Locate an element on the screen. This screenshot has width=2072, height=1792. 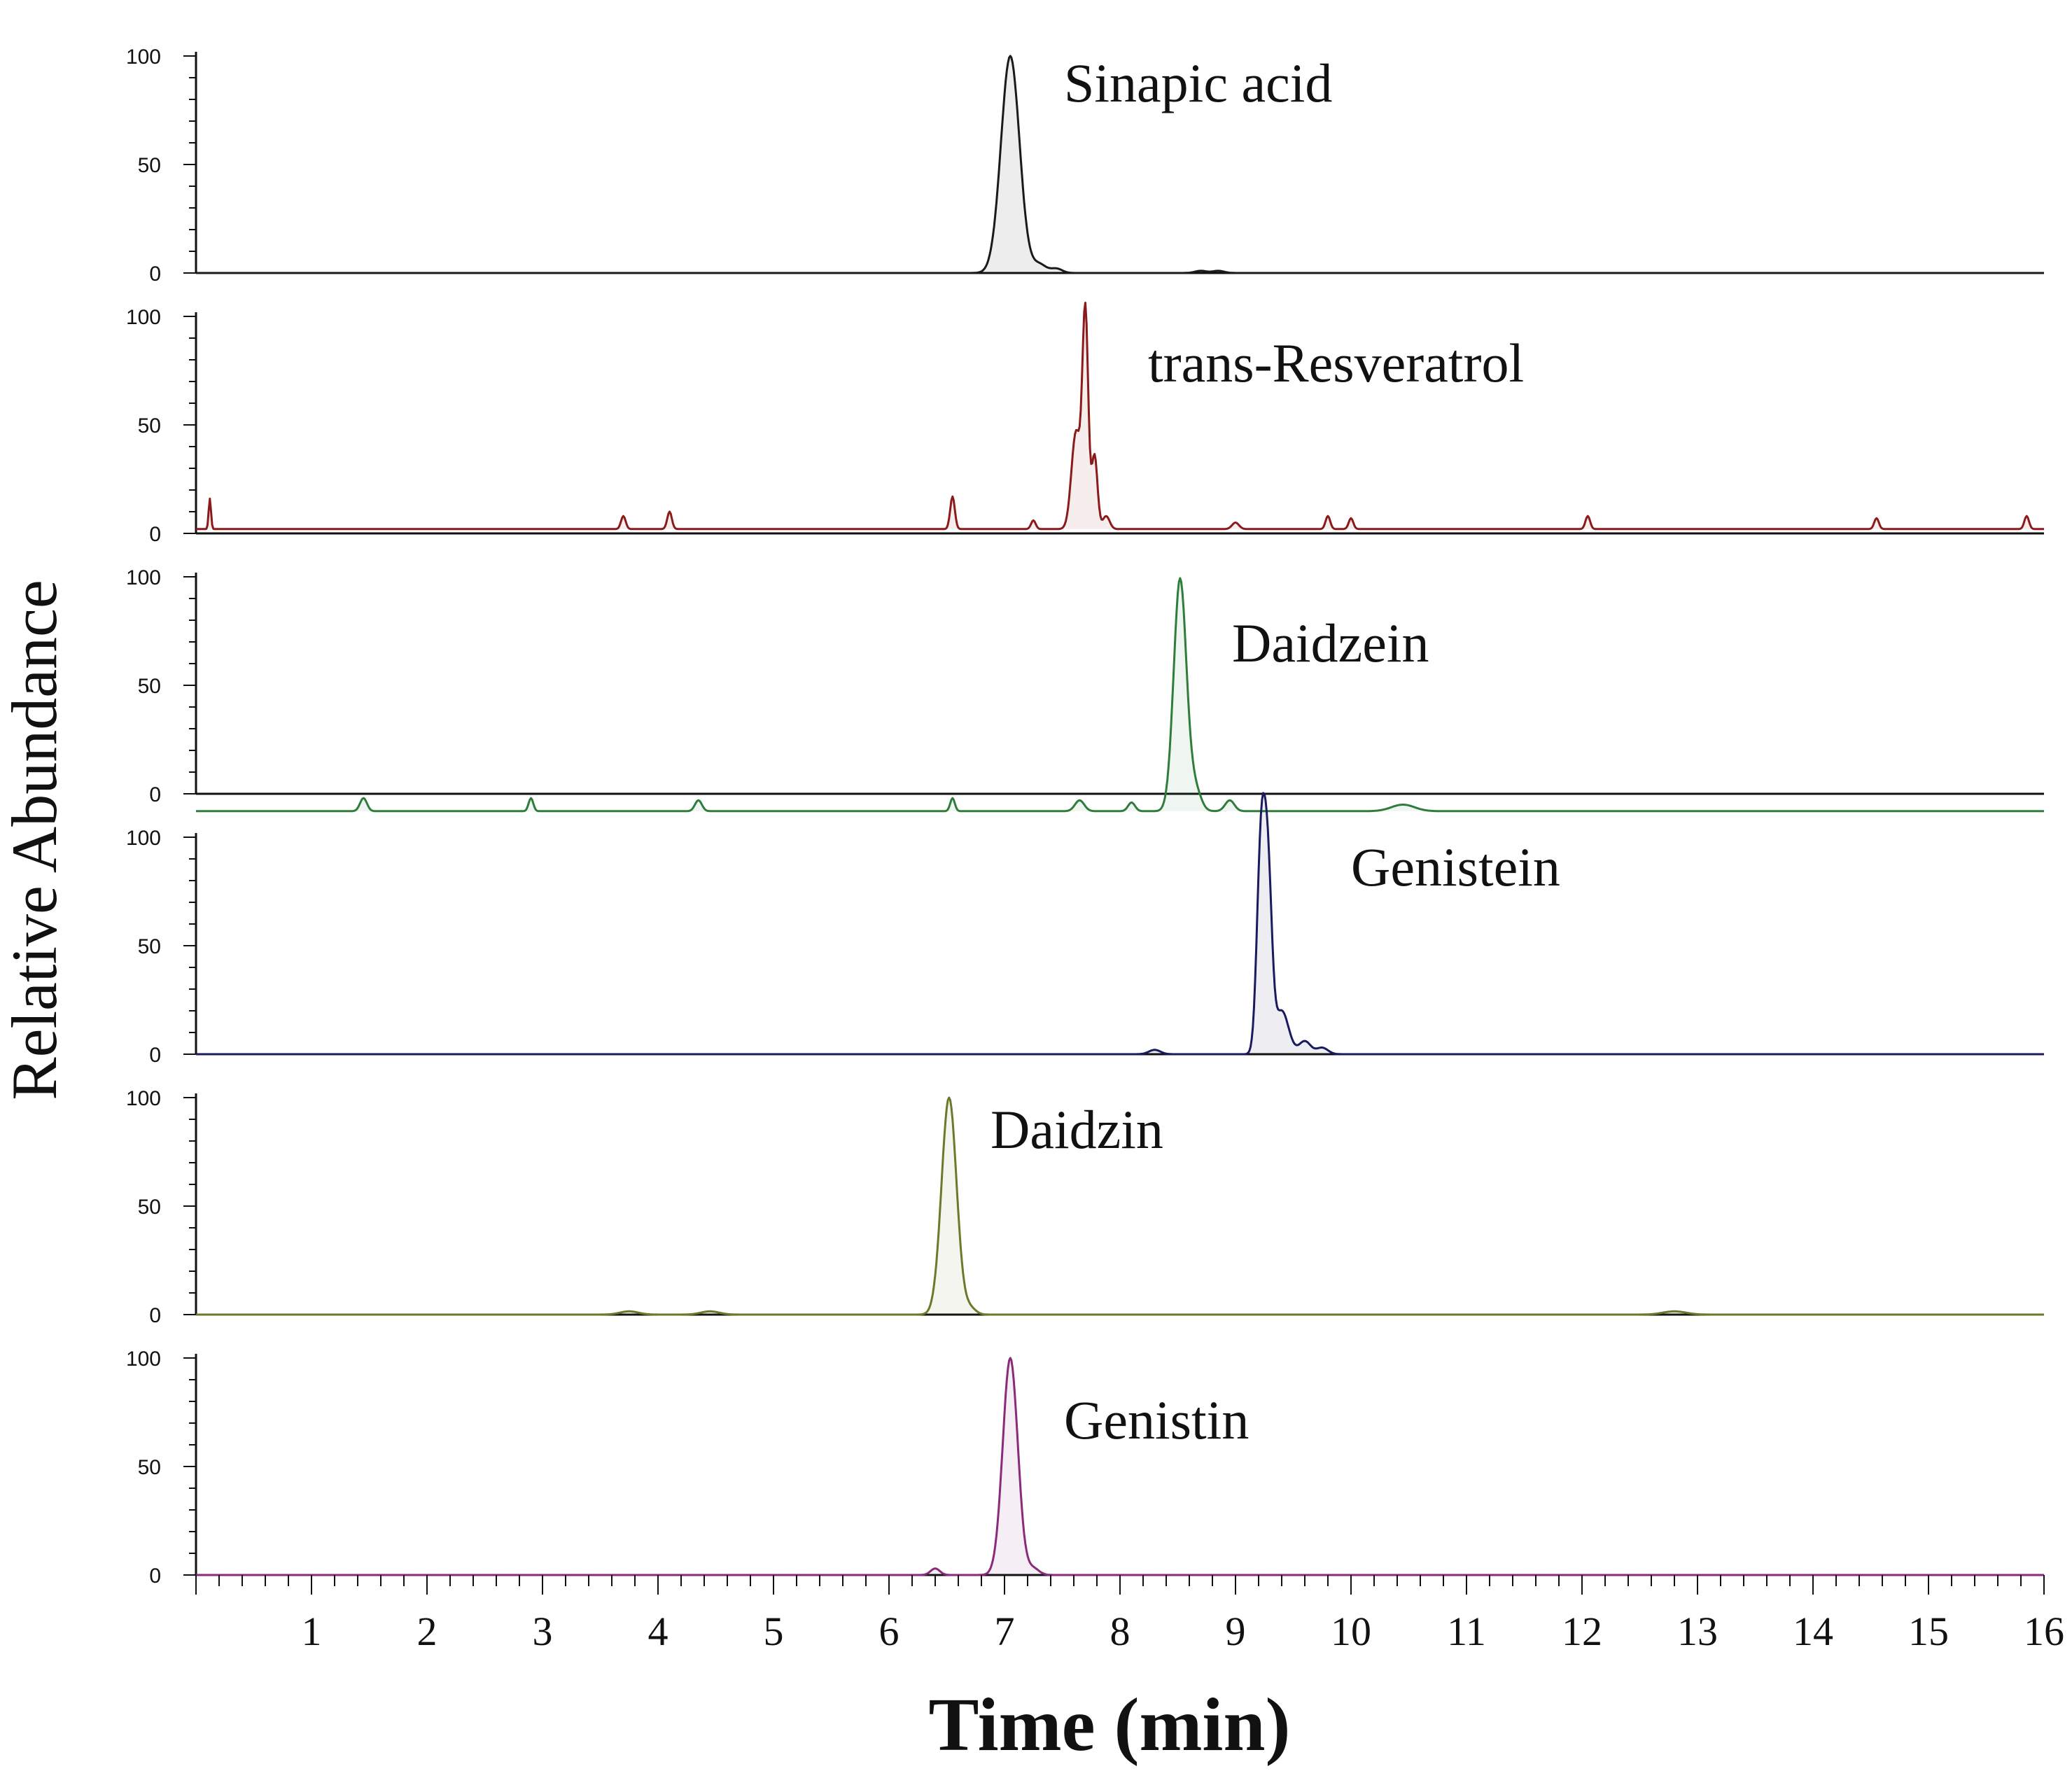
x-tick-label: 6 is located at coordinates (889, 1631).